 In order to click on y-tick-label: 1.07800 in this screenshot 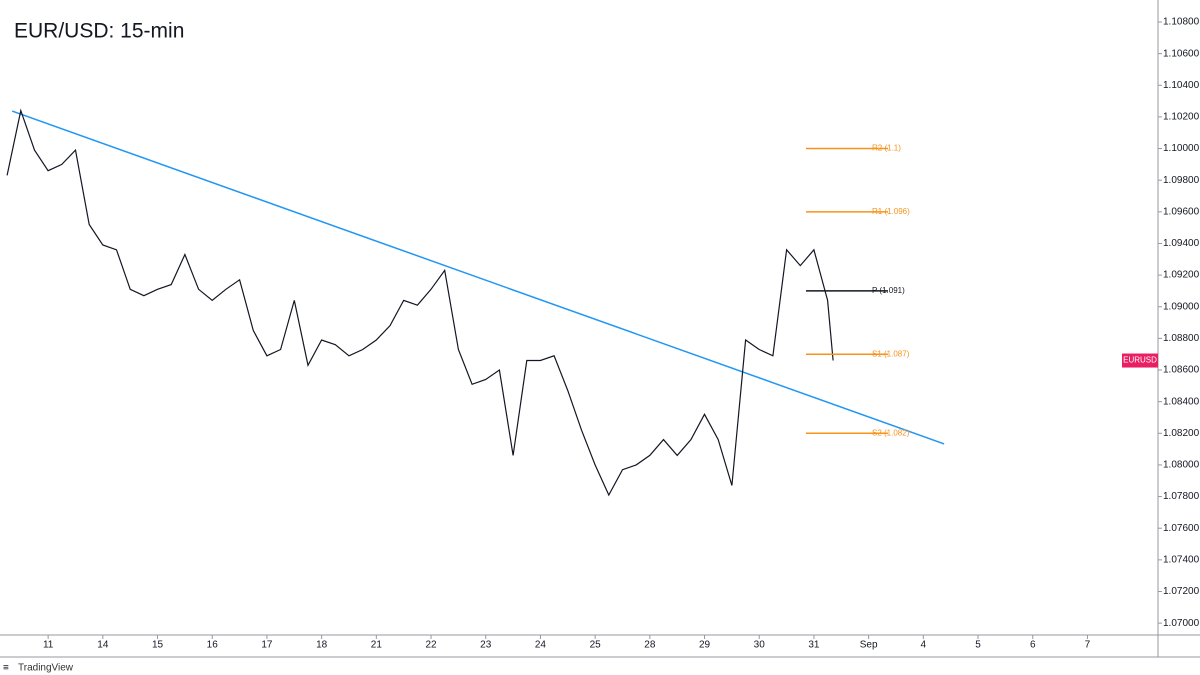, I will do `click(1181, 496)`.